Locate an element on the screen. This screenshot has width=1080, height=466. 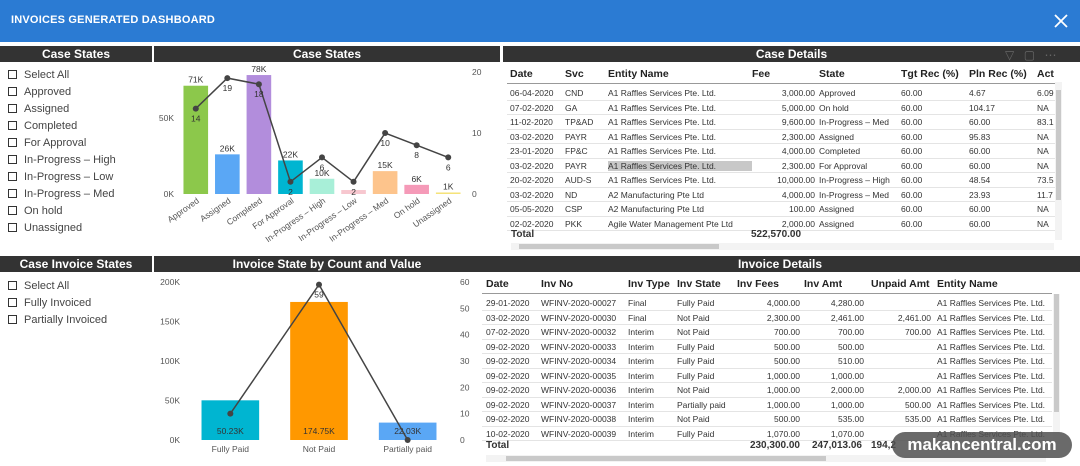
table-cell: 07-02-2020 is located at coordinates (532, 107).